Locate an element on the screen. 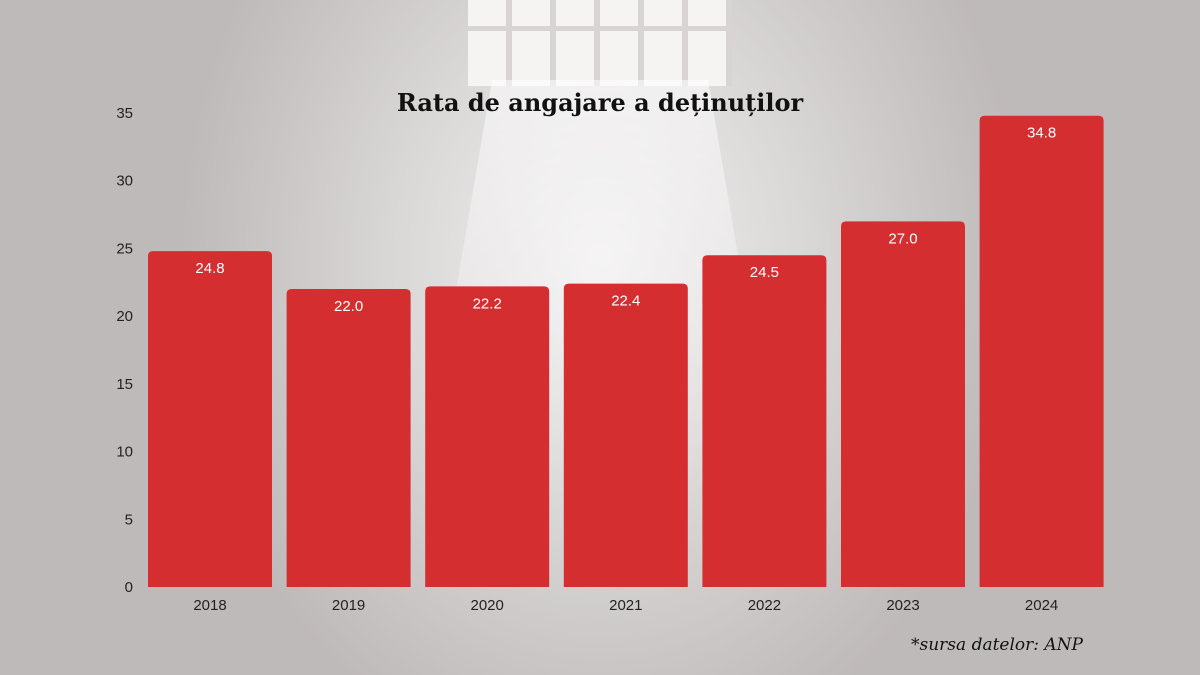 The width and height of the screenshot is (1200, 675). y-tick-label: 15 is located at coordinates (124, 384).